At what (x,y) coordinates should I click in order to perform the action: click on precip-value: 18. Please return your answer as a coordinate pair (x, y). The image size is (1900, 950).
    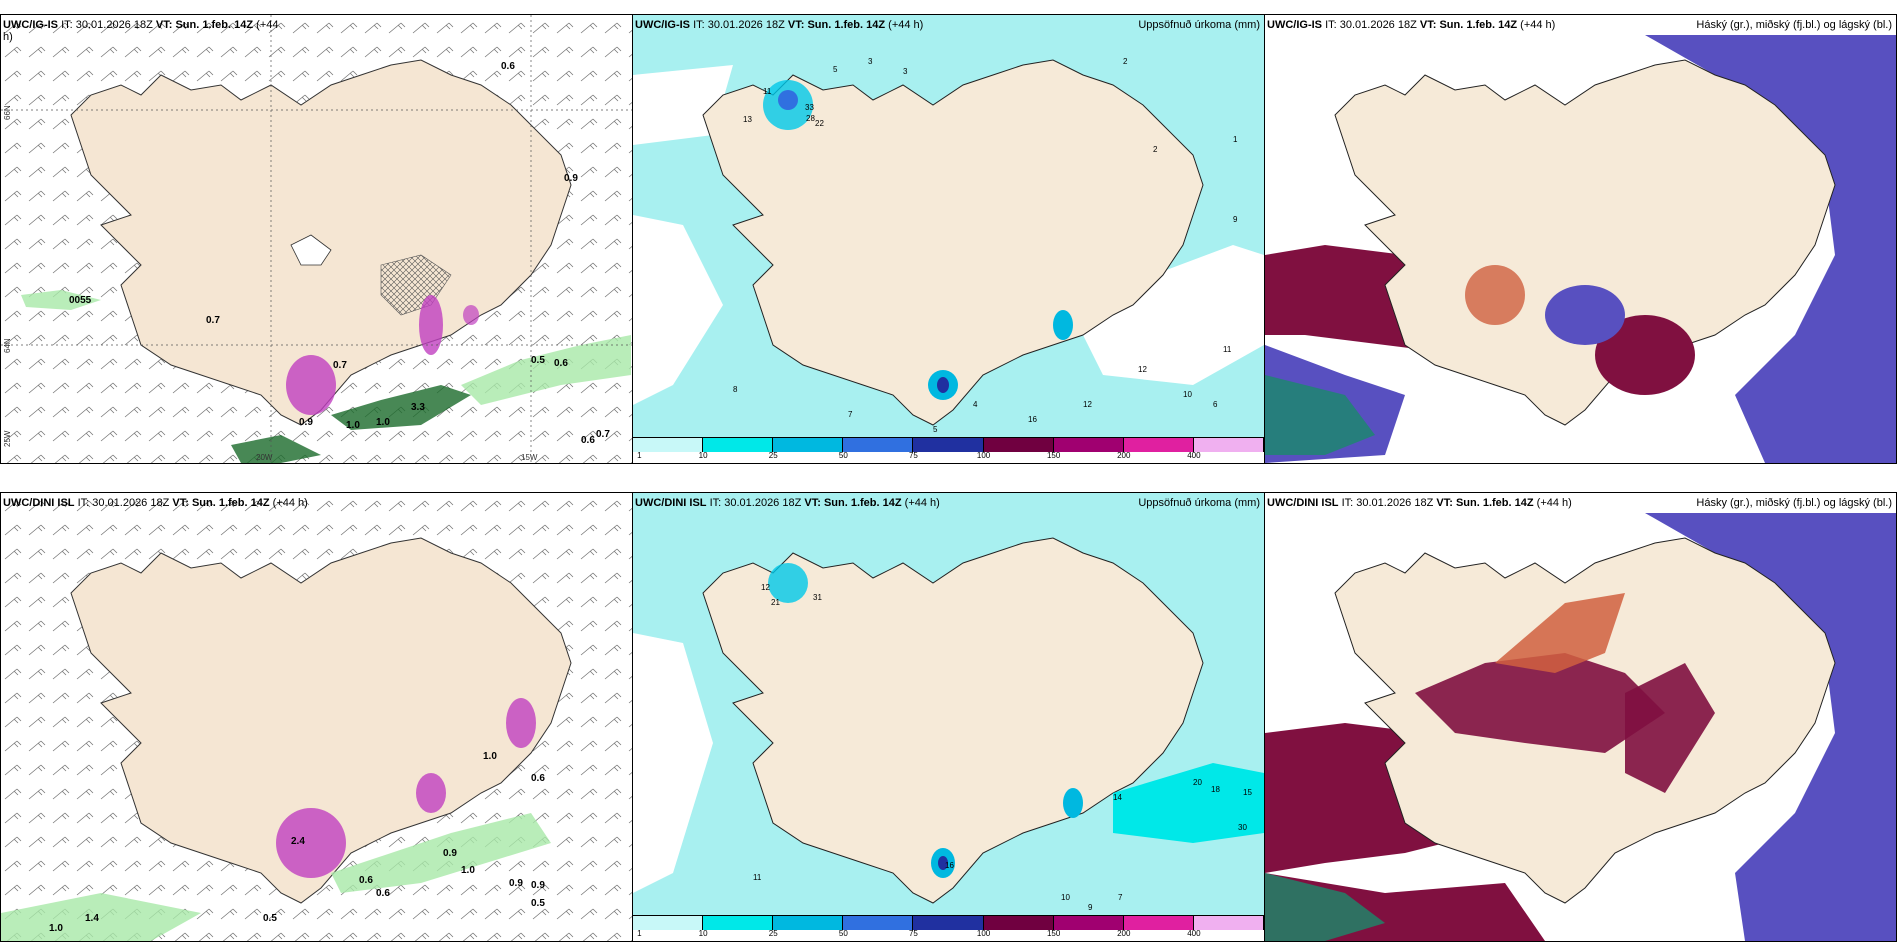
    Looking at the image, I should click on (1215, 789).